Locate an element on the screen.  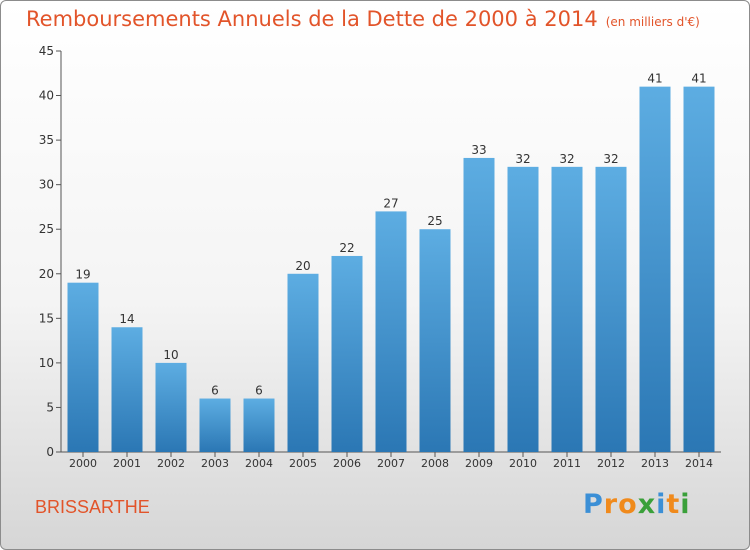
x-tick-label: 2009 is located at coordinates (479, 463).